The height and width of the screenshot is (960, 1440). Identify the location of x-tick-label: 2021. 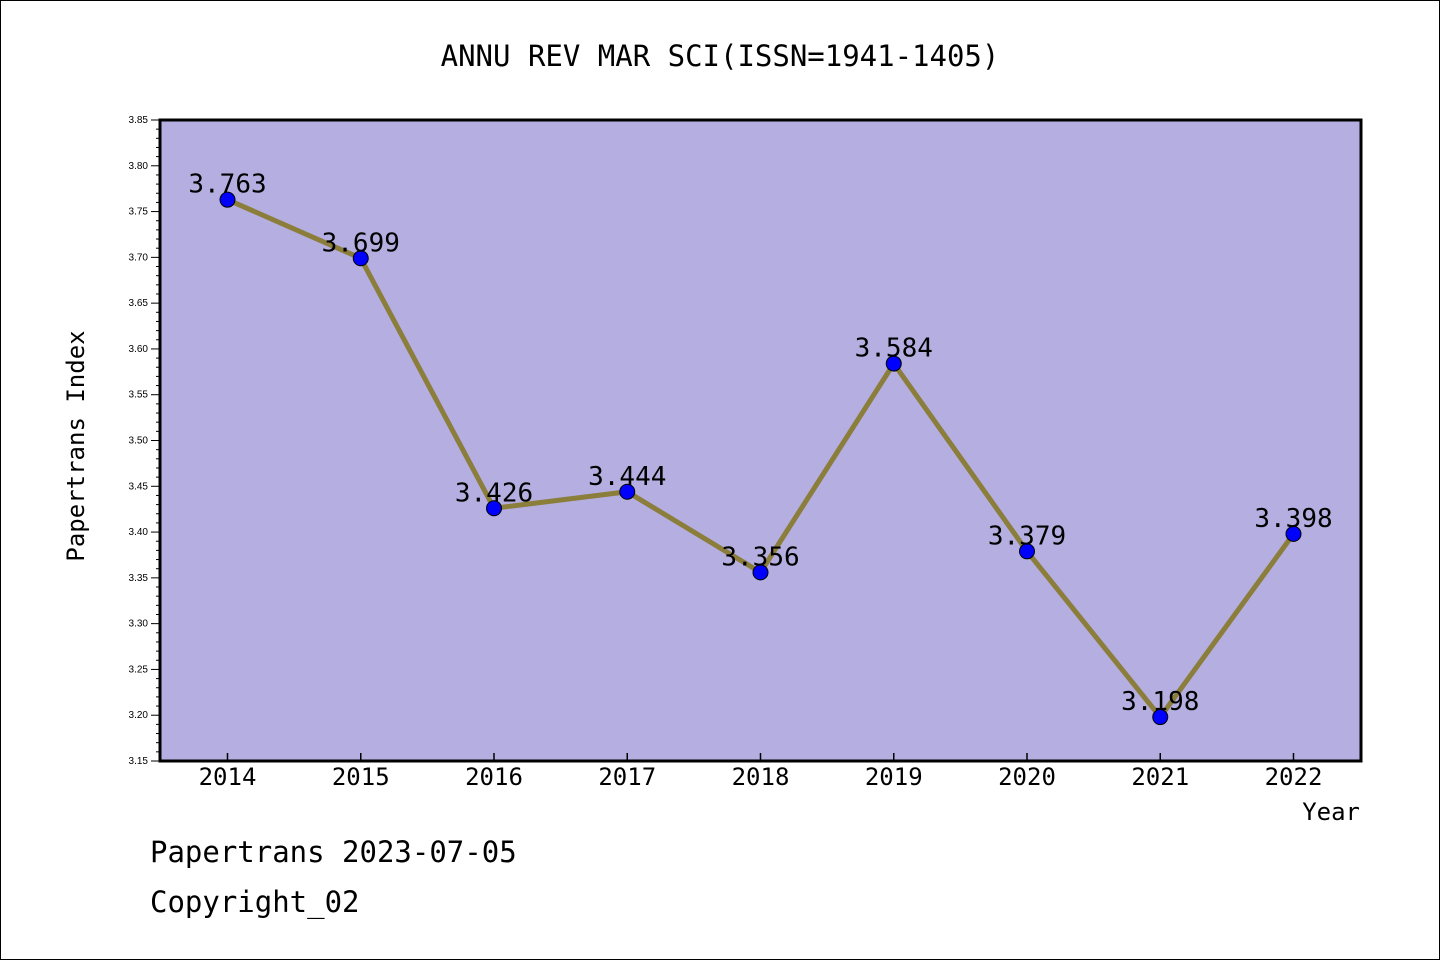
(1160, 777).